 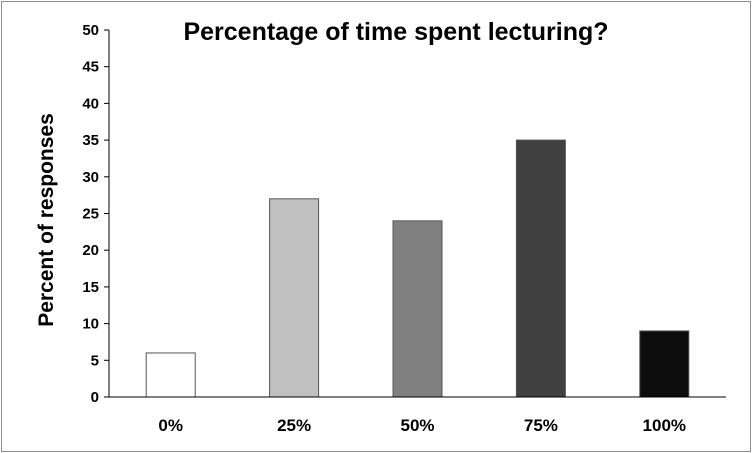 What do you see at coordinates (90, 324) in the screenshot?
I see `y-tick-label: 10` at bounding box center [90, 324].